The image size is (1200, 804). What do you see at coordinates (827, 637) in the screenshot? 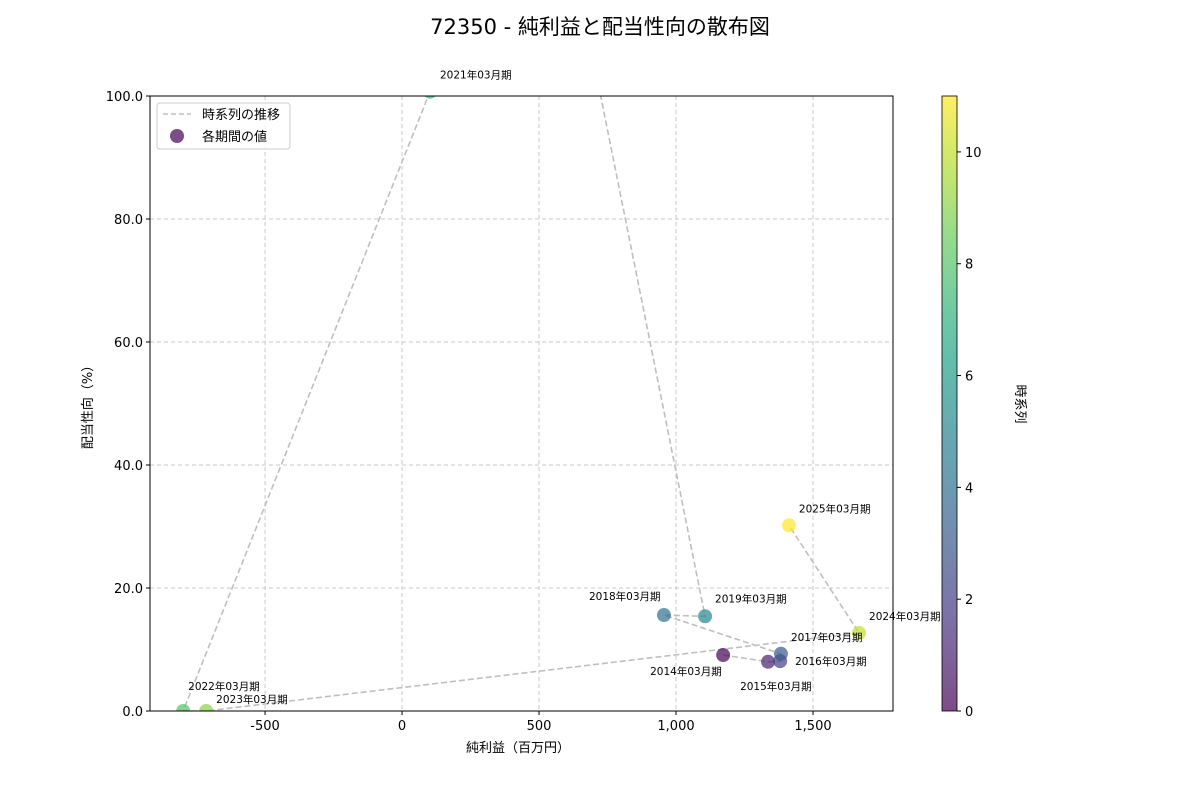
I see `point-label: 2017年03月期` at bounding box center [827, 637].